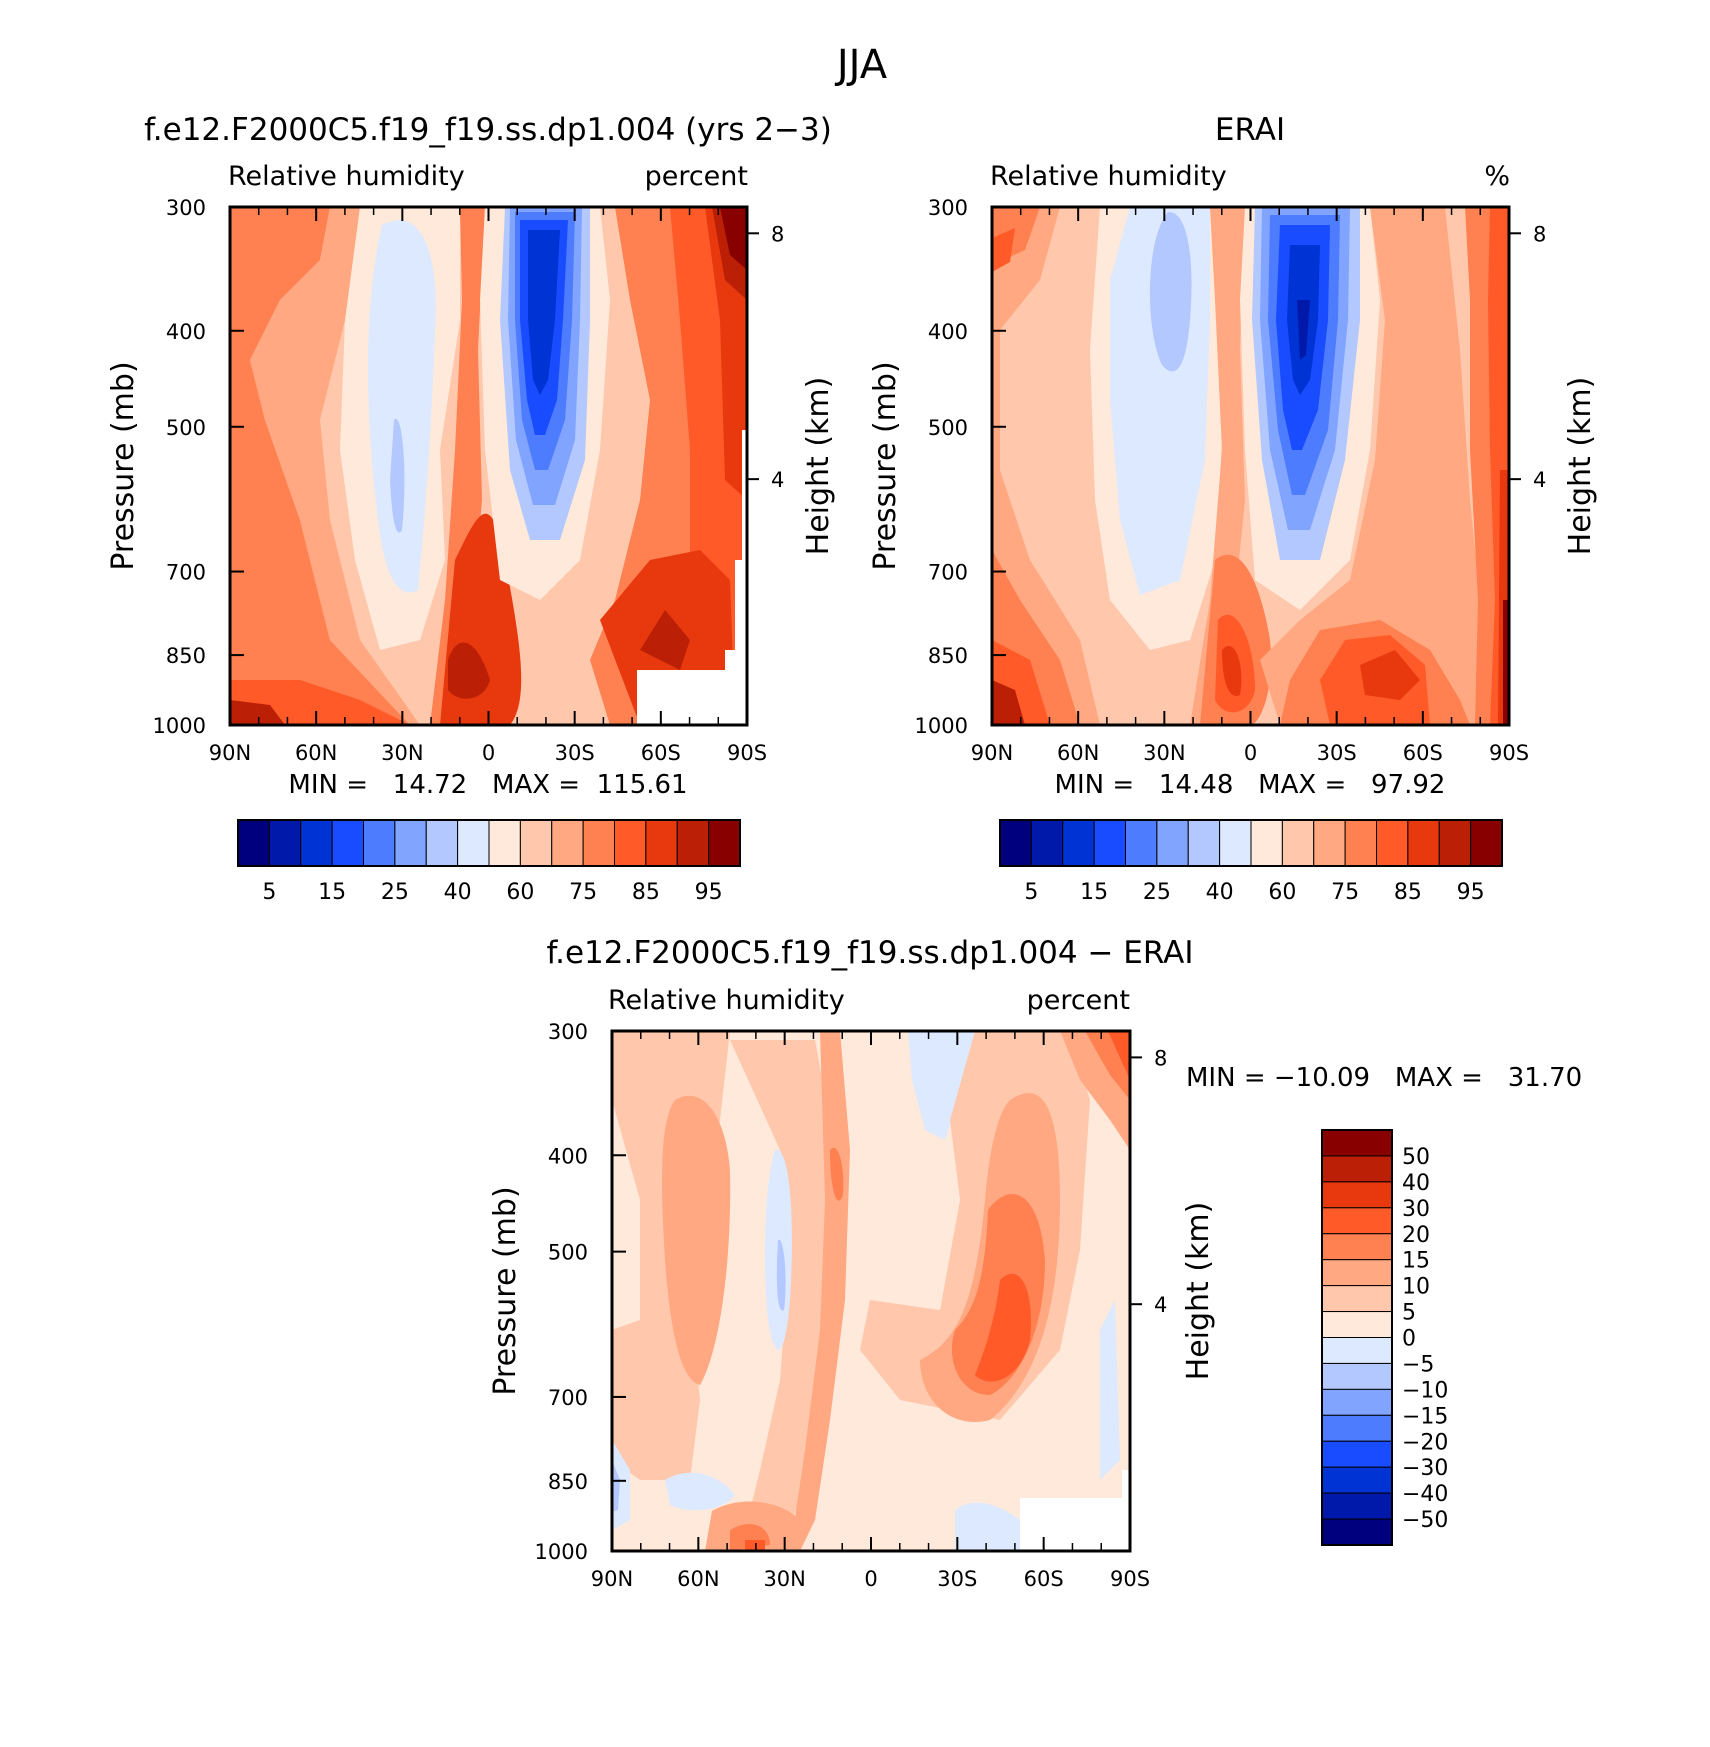  What do you see at coordinates (1416, 1157) in the screenshot?
I see `colorbar-label: 50` at bounding box center [1416, 1157].